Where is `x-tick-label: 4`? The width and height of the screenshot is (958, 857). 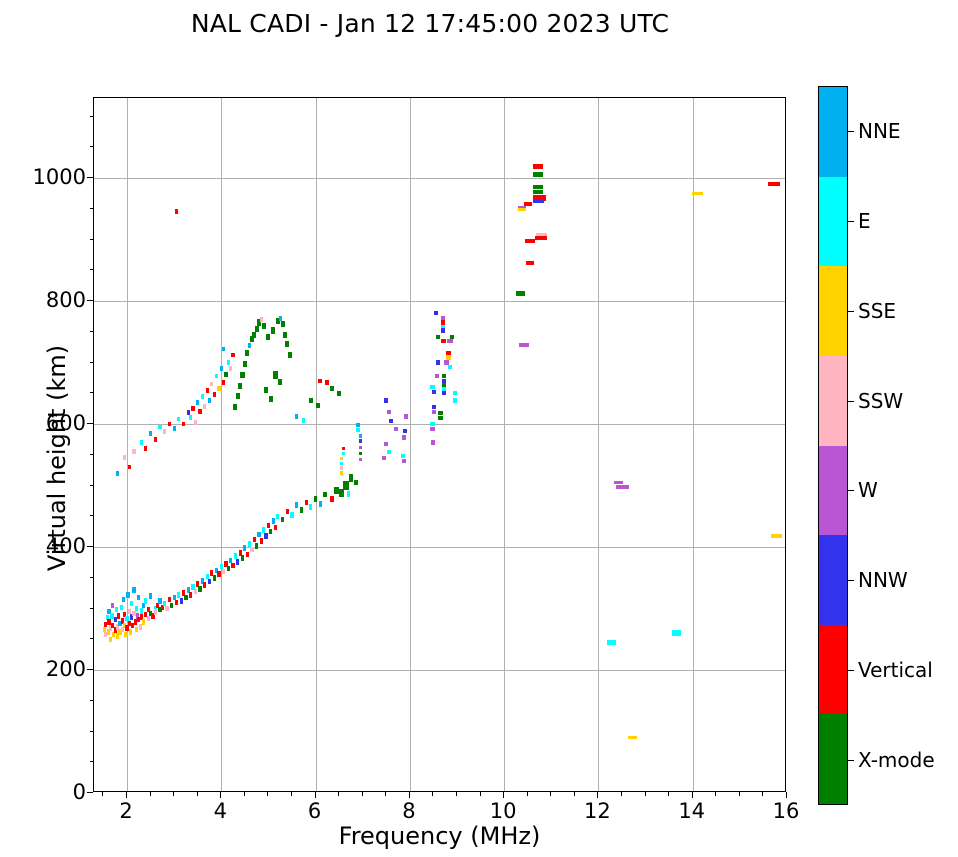 x-tick-label: 4 is located at coordinates (220, 811).